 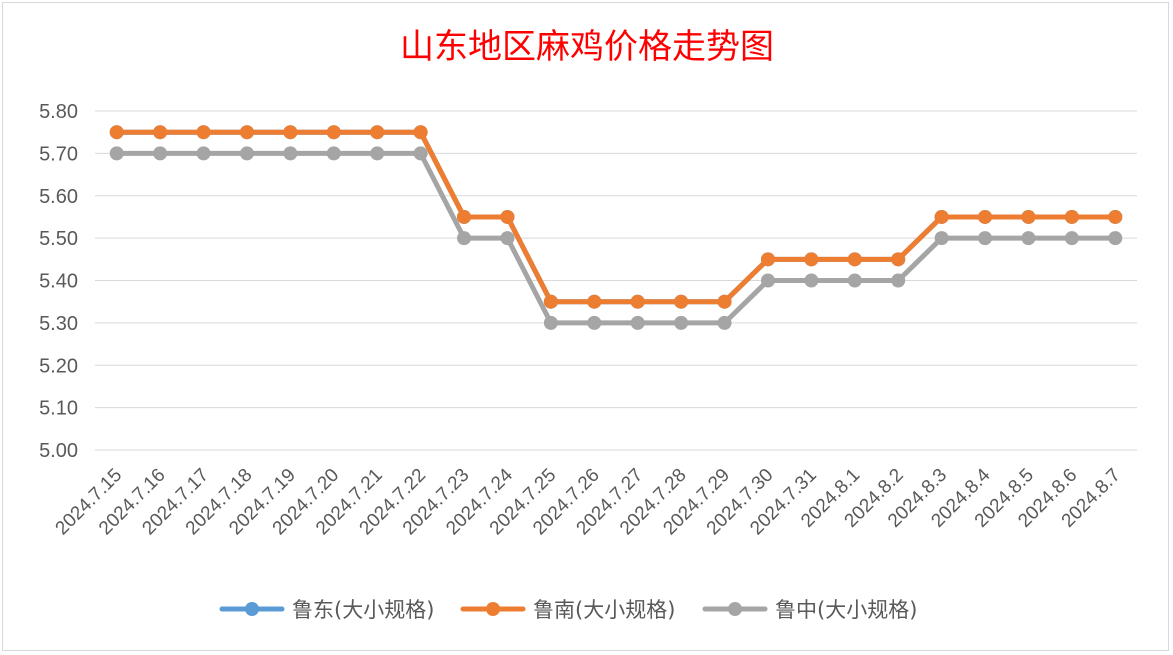 I want to click on legend-label: 鲁南(大小规格), so click(x=604, y=610).